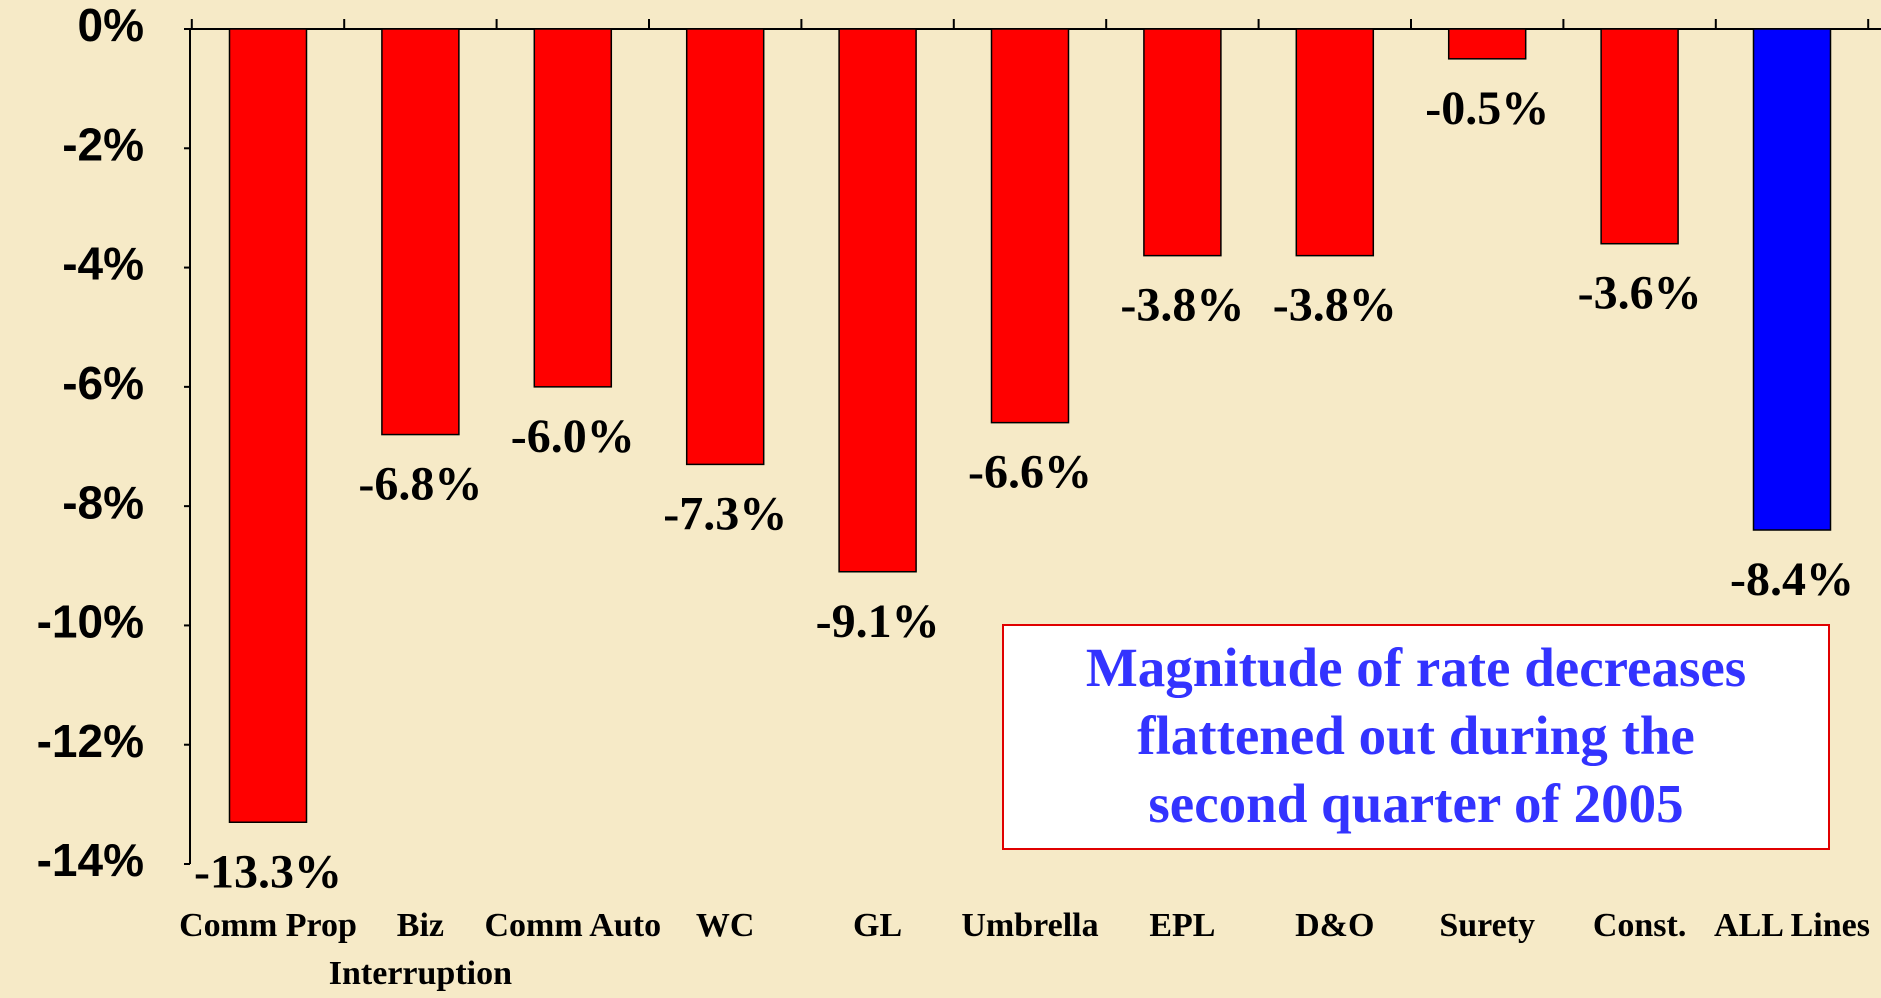 This screenshot has width=1881, height=998. I want to click on value-label: -0.5%, so click(1487, 108).